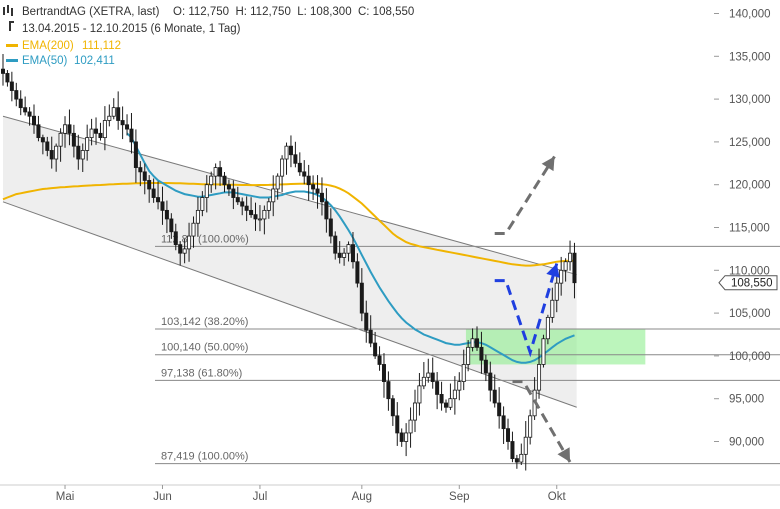 This screenshot has width=780, height=509. I want to click on x-axis: Mai Jun Jul Aug Sep Okt, so click(390, 493).